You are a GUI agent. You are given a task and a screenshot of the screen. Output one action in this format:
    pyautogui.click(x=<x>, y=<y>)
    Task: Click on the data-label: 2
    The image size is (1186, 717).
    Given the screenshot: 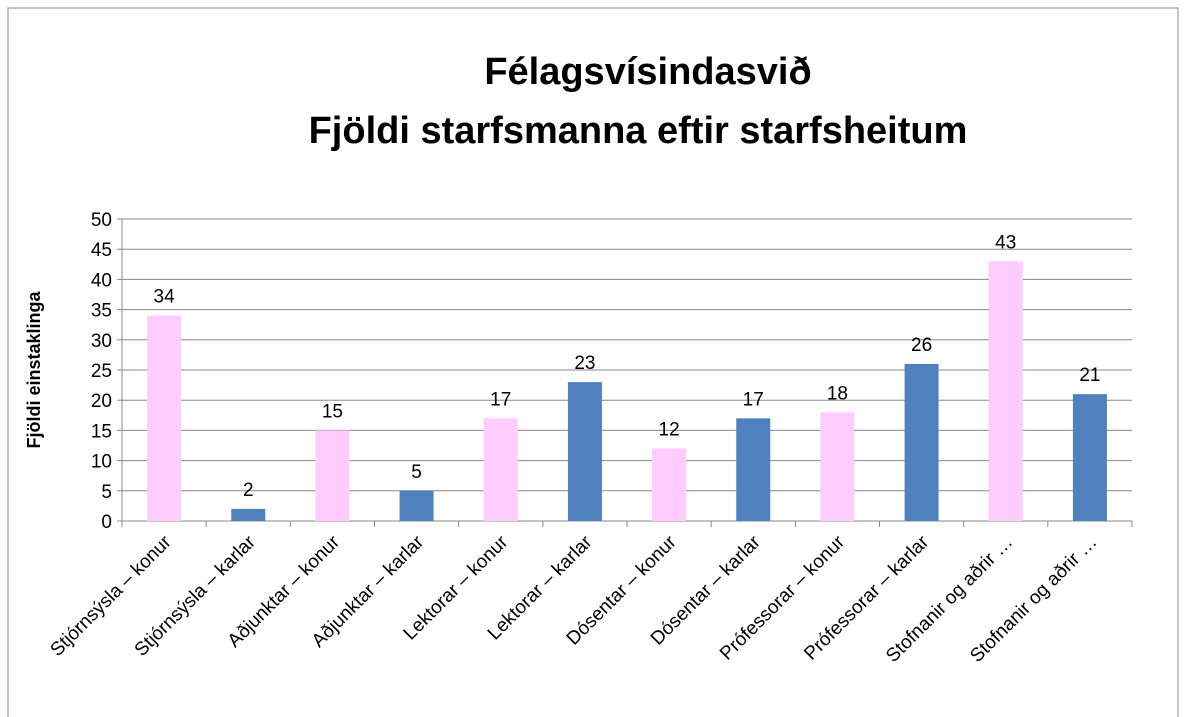 What is the action you would take?
    pyautogui.click(x=248, y=490)
    